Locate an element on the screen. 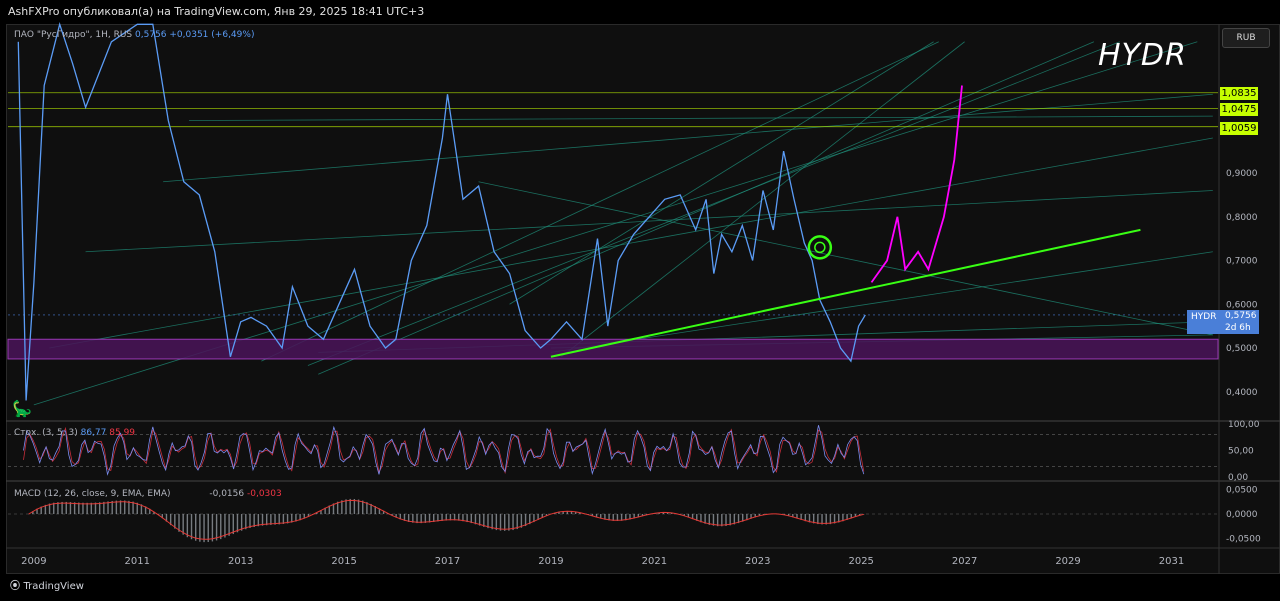 The image size is (1280, 601). support-zone is located at coordinates (613, 349).